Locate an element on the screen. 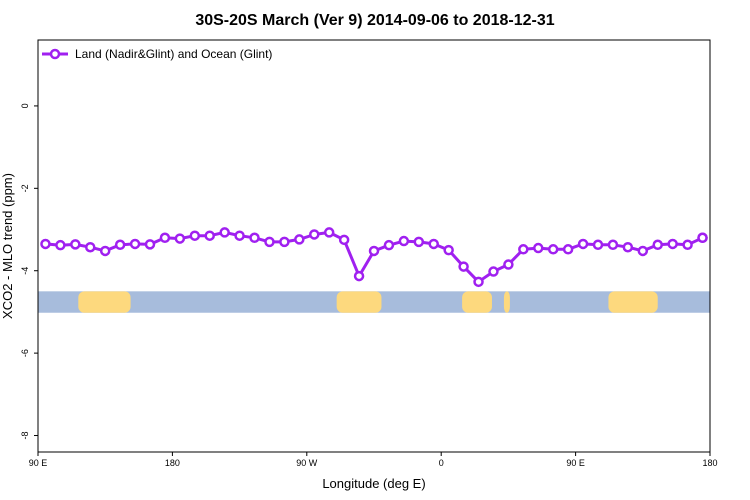 The height and width of the screenshot is (500, 750). series-line is located at coordinates (374, 257).